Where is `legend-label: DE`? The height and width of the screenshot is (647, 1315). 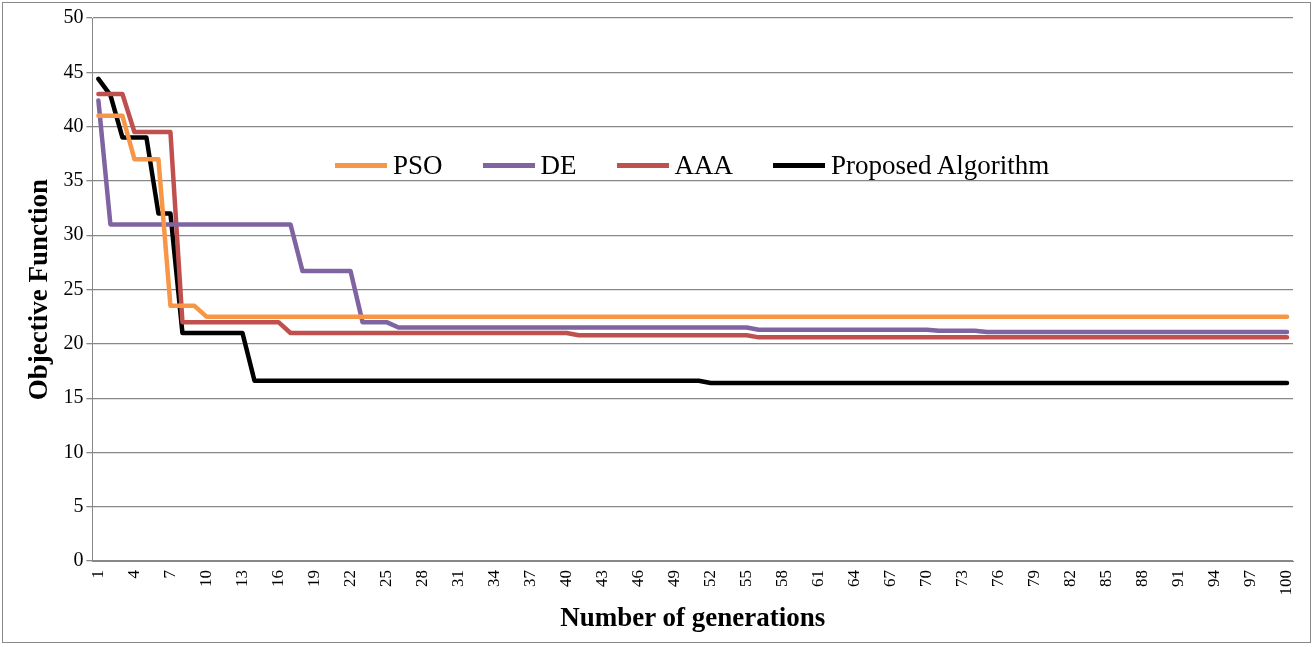
legend-label: DE is located at coordinates (558, 165).